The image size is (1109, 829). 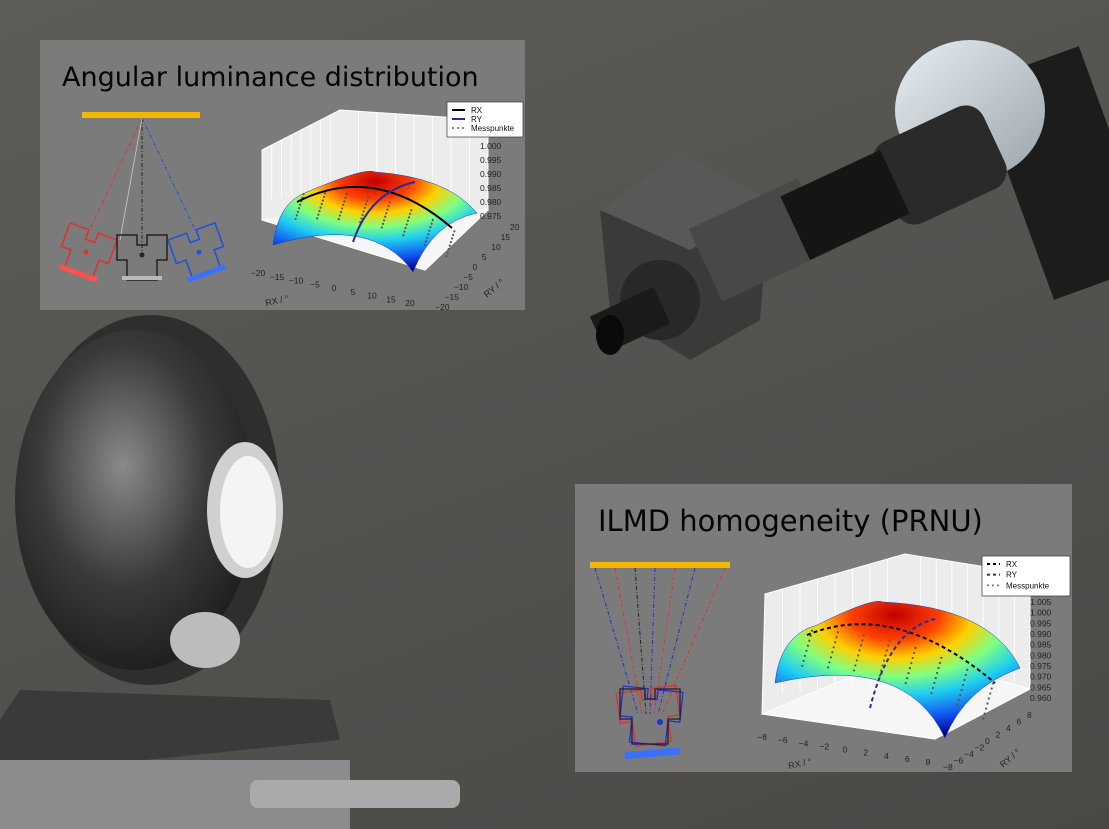 I want to click on x-tick-label: −6, so click(x=783, y=740).